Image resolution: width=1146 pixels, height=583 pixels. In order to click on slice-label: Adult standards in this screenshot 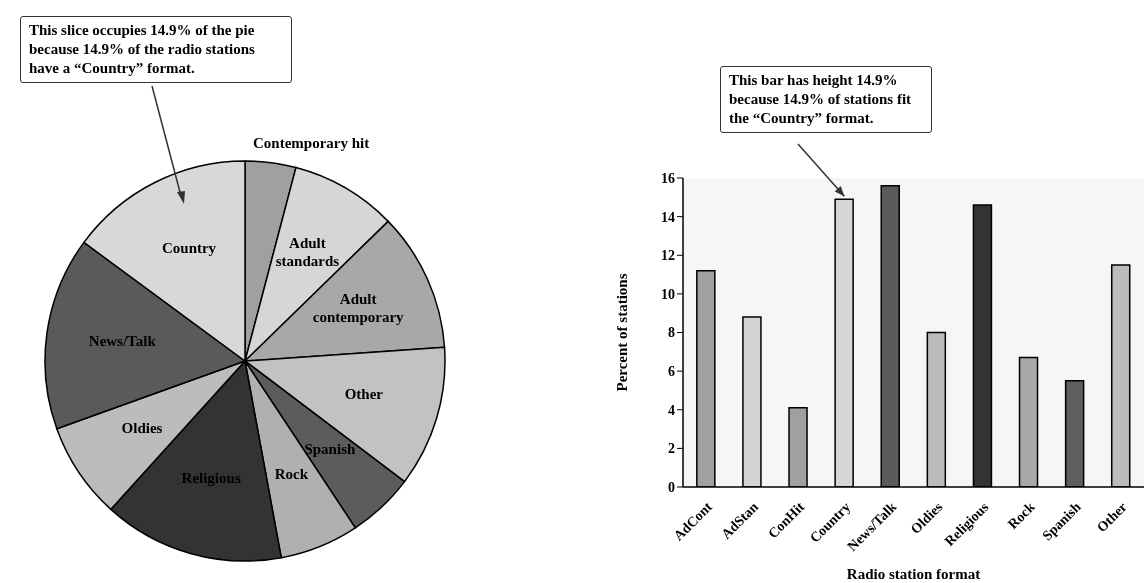, I will do `click(307, 252)`.